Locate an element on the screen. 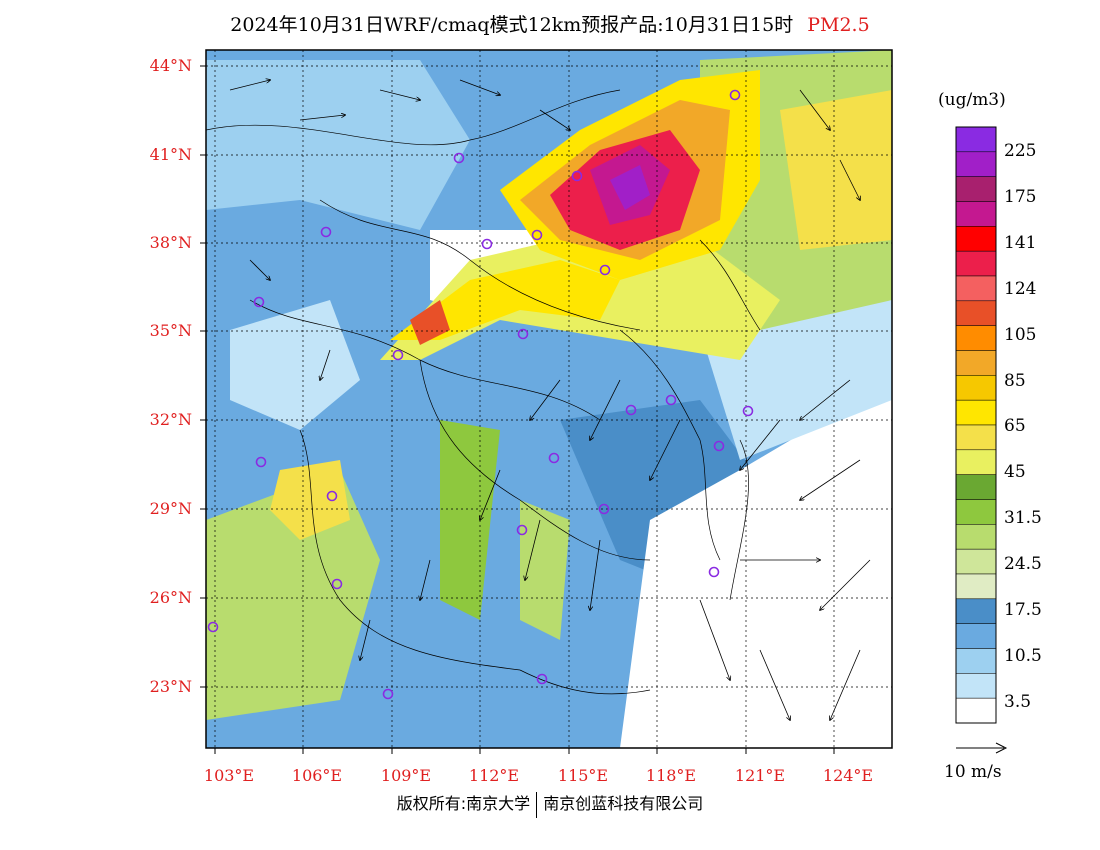  vector-key-label: 10 m/s is located at coordinates (973, 772).